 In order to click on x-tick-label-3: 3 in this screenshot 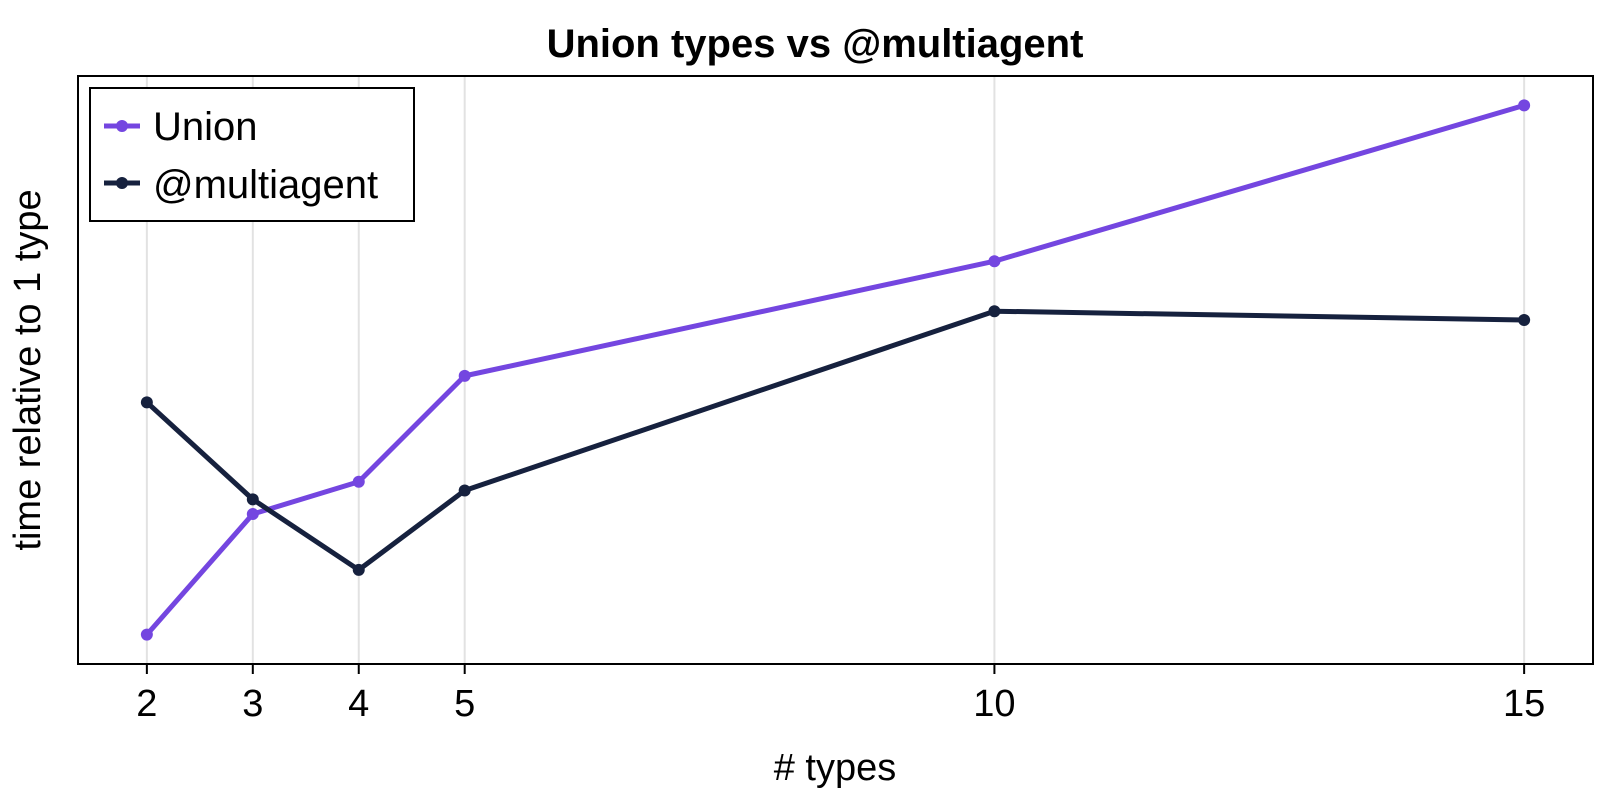, I will do `click(252, 704)`.